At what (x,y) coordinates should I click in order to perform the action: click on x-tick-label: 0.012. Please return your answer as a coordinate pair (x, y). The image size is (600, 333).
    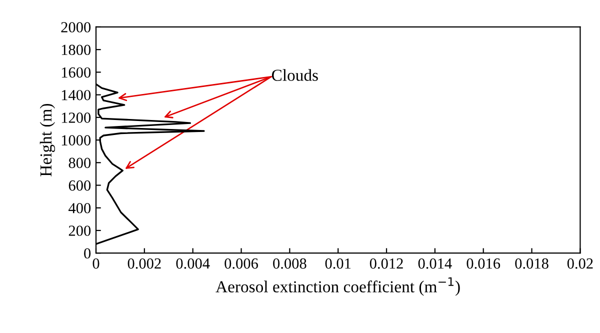
    Looking at the image, I should click on (386, 263).